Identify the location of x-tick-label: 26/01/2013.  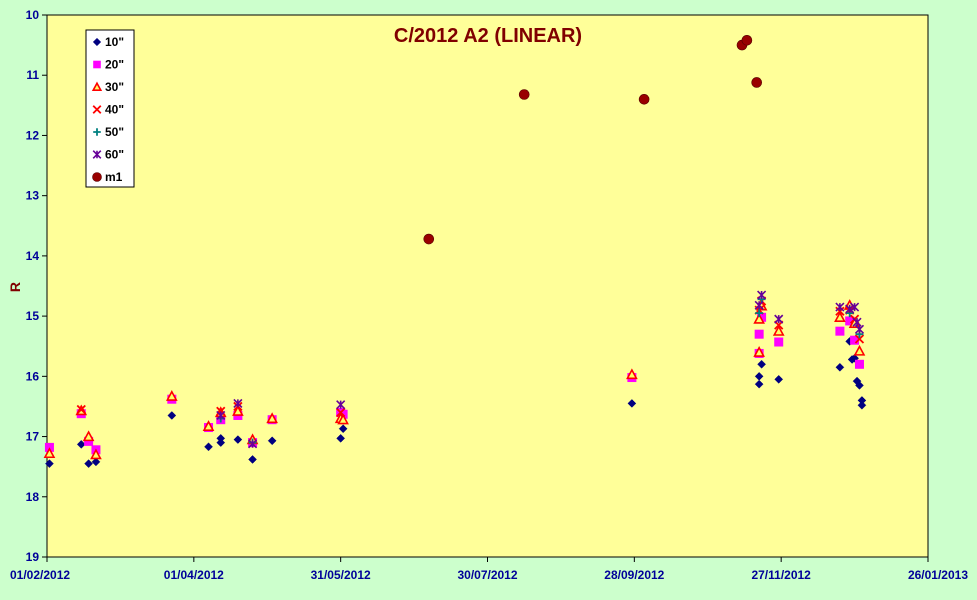
(938, 575).